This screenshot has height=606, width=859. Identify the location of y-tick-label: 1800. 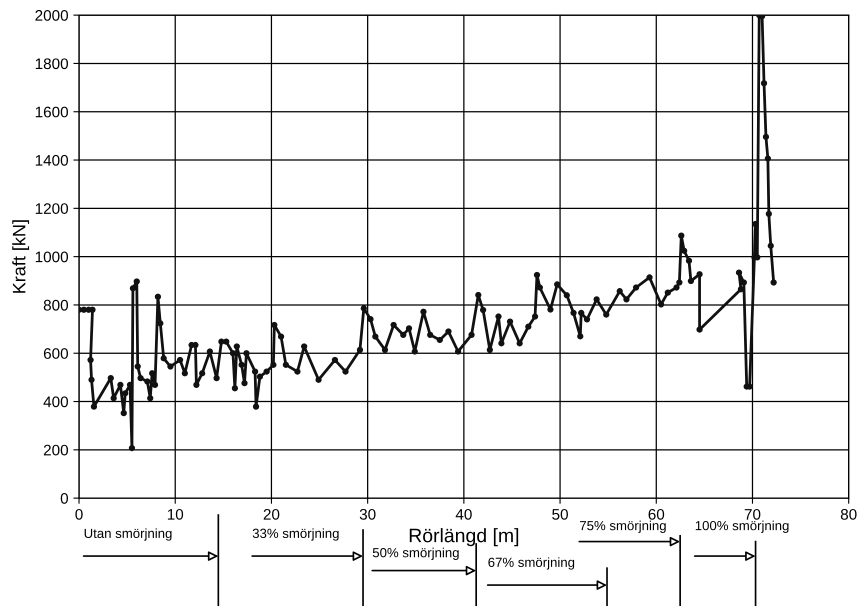
(52, 64).